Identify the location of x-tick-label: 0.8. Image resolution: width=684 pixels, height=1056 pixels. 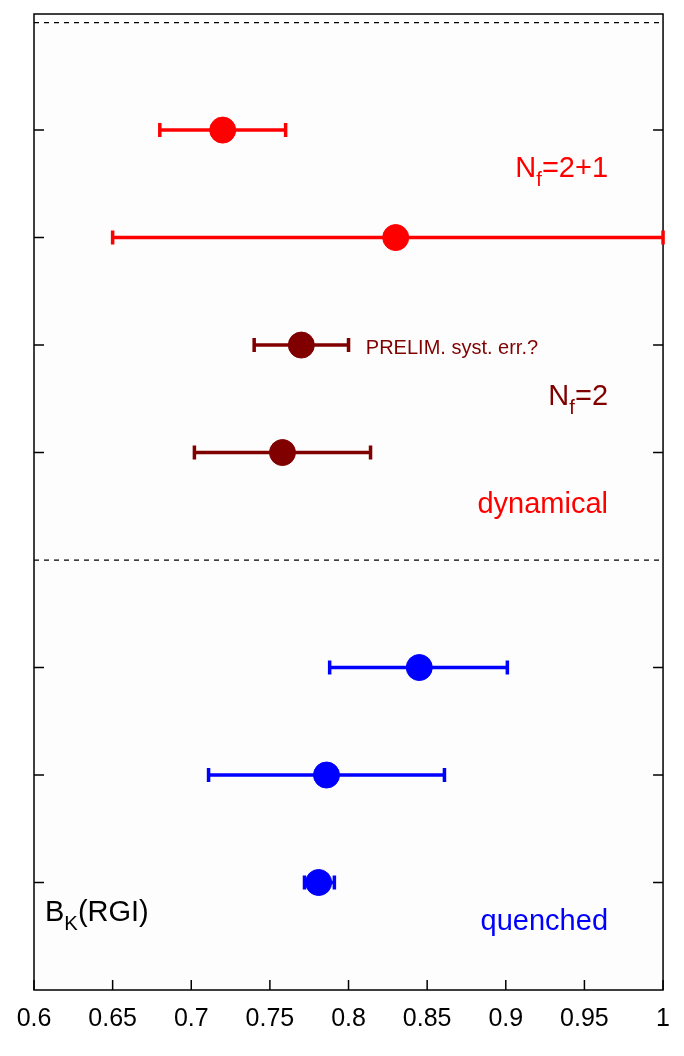
(348, 1016).